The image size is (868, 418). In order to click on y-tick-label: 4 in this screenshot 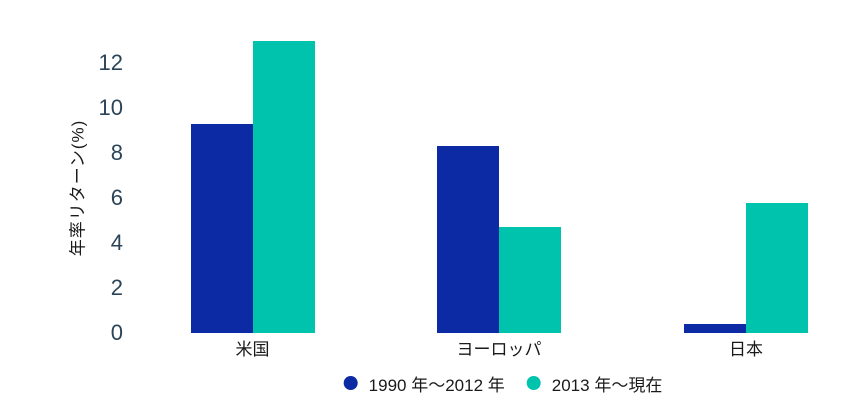, I will do `click(116, 242)`.